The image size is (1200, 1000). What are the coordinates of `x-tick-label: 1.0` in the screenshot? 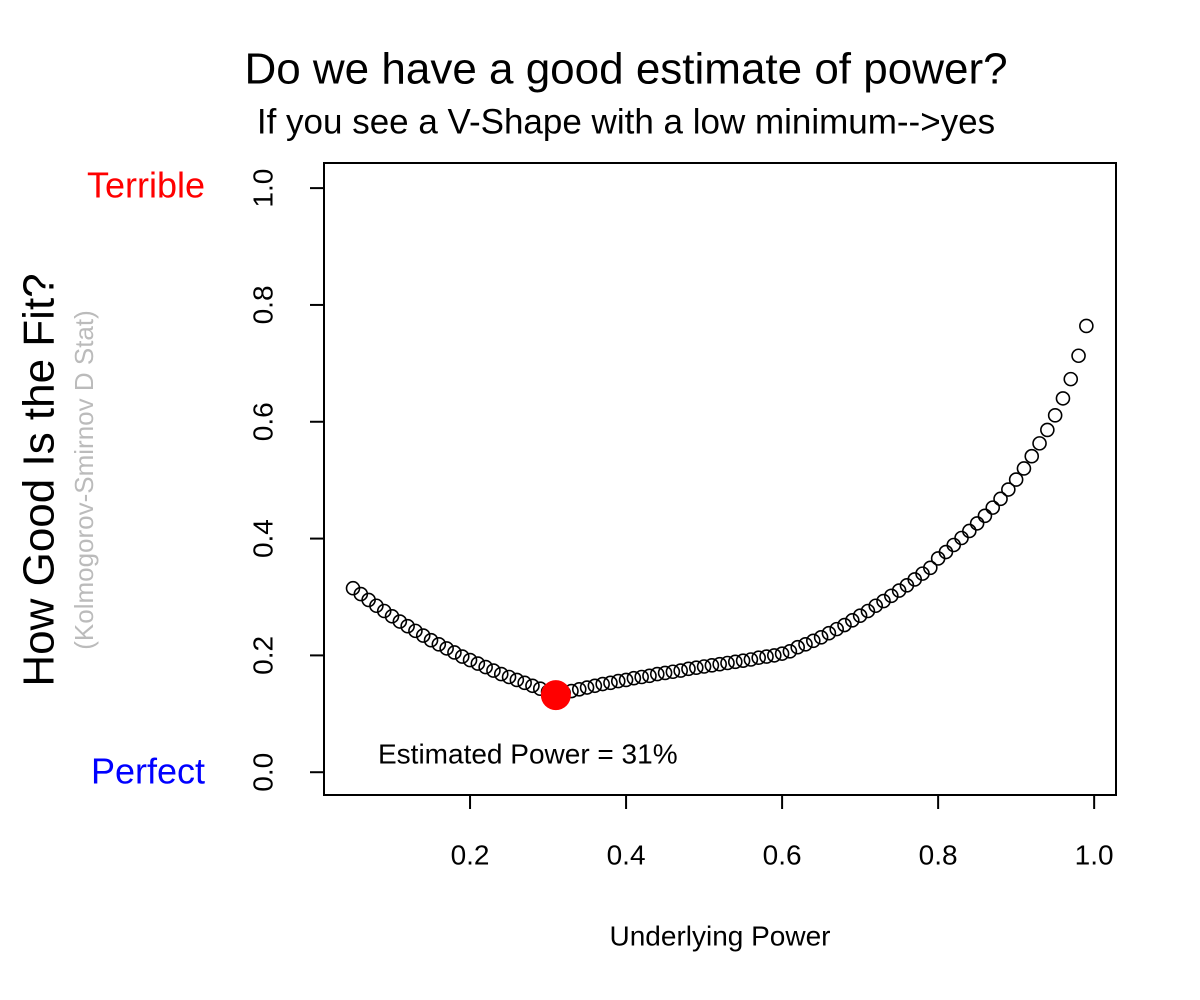 It's located at (1094, 854).